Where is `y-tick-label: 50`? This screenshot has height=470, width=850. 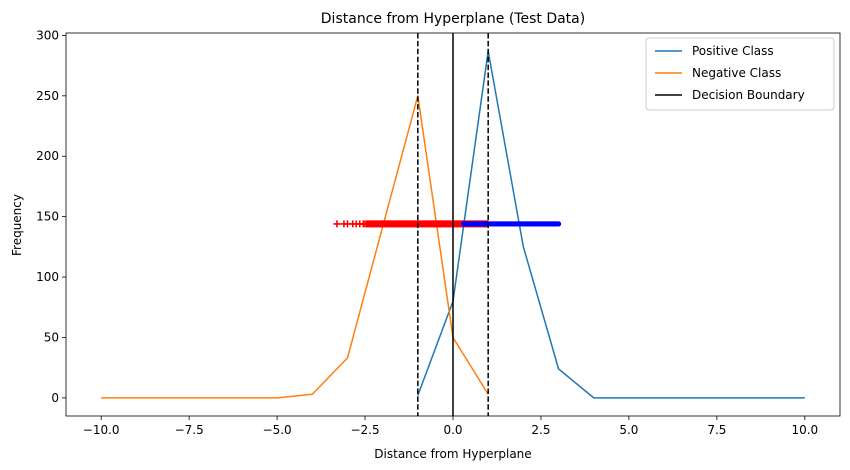 y-tick-label: 50 is located at coordinates (51, 337).